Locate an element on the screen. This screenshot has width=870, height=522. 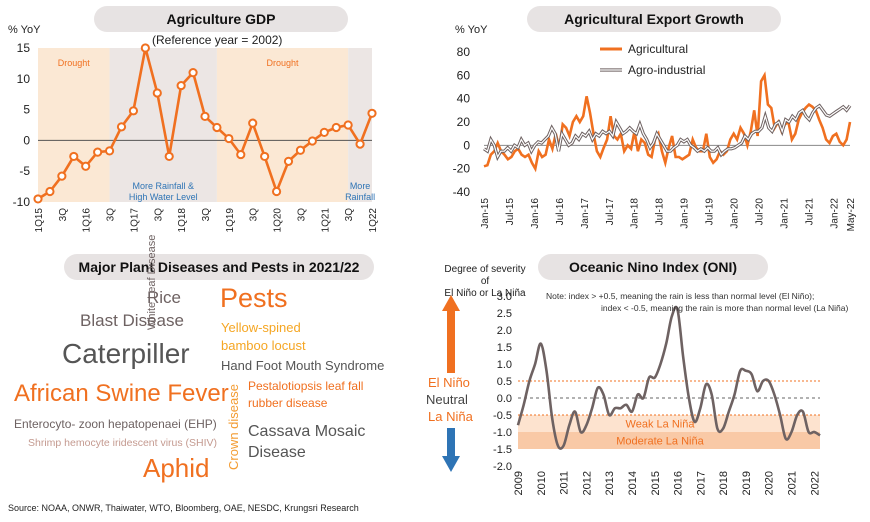
word-blast-disease: Blast Disease is located at coordinates (132, 320).